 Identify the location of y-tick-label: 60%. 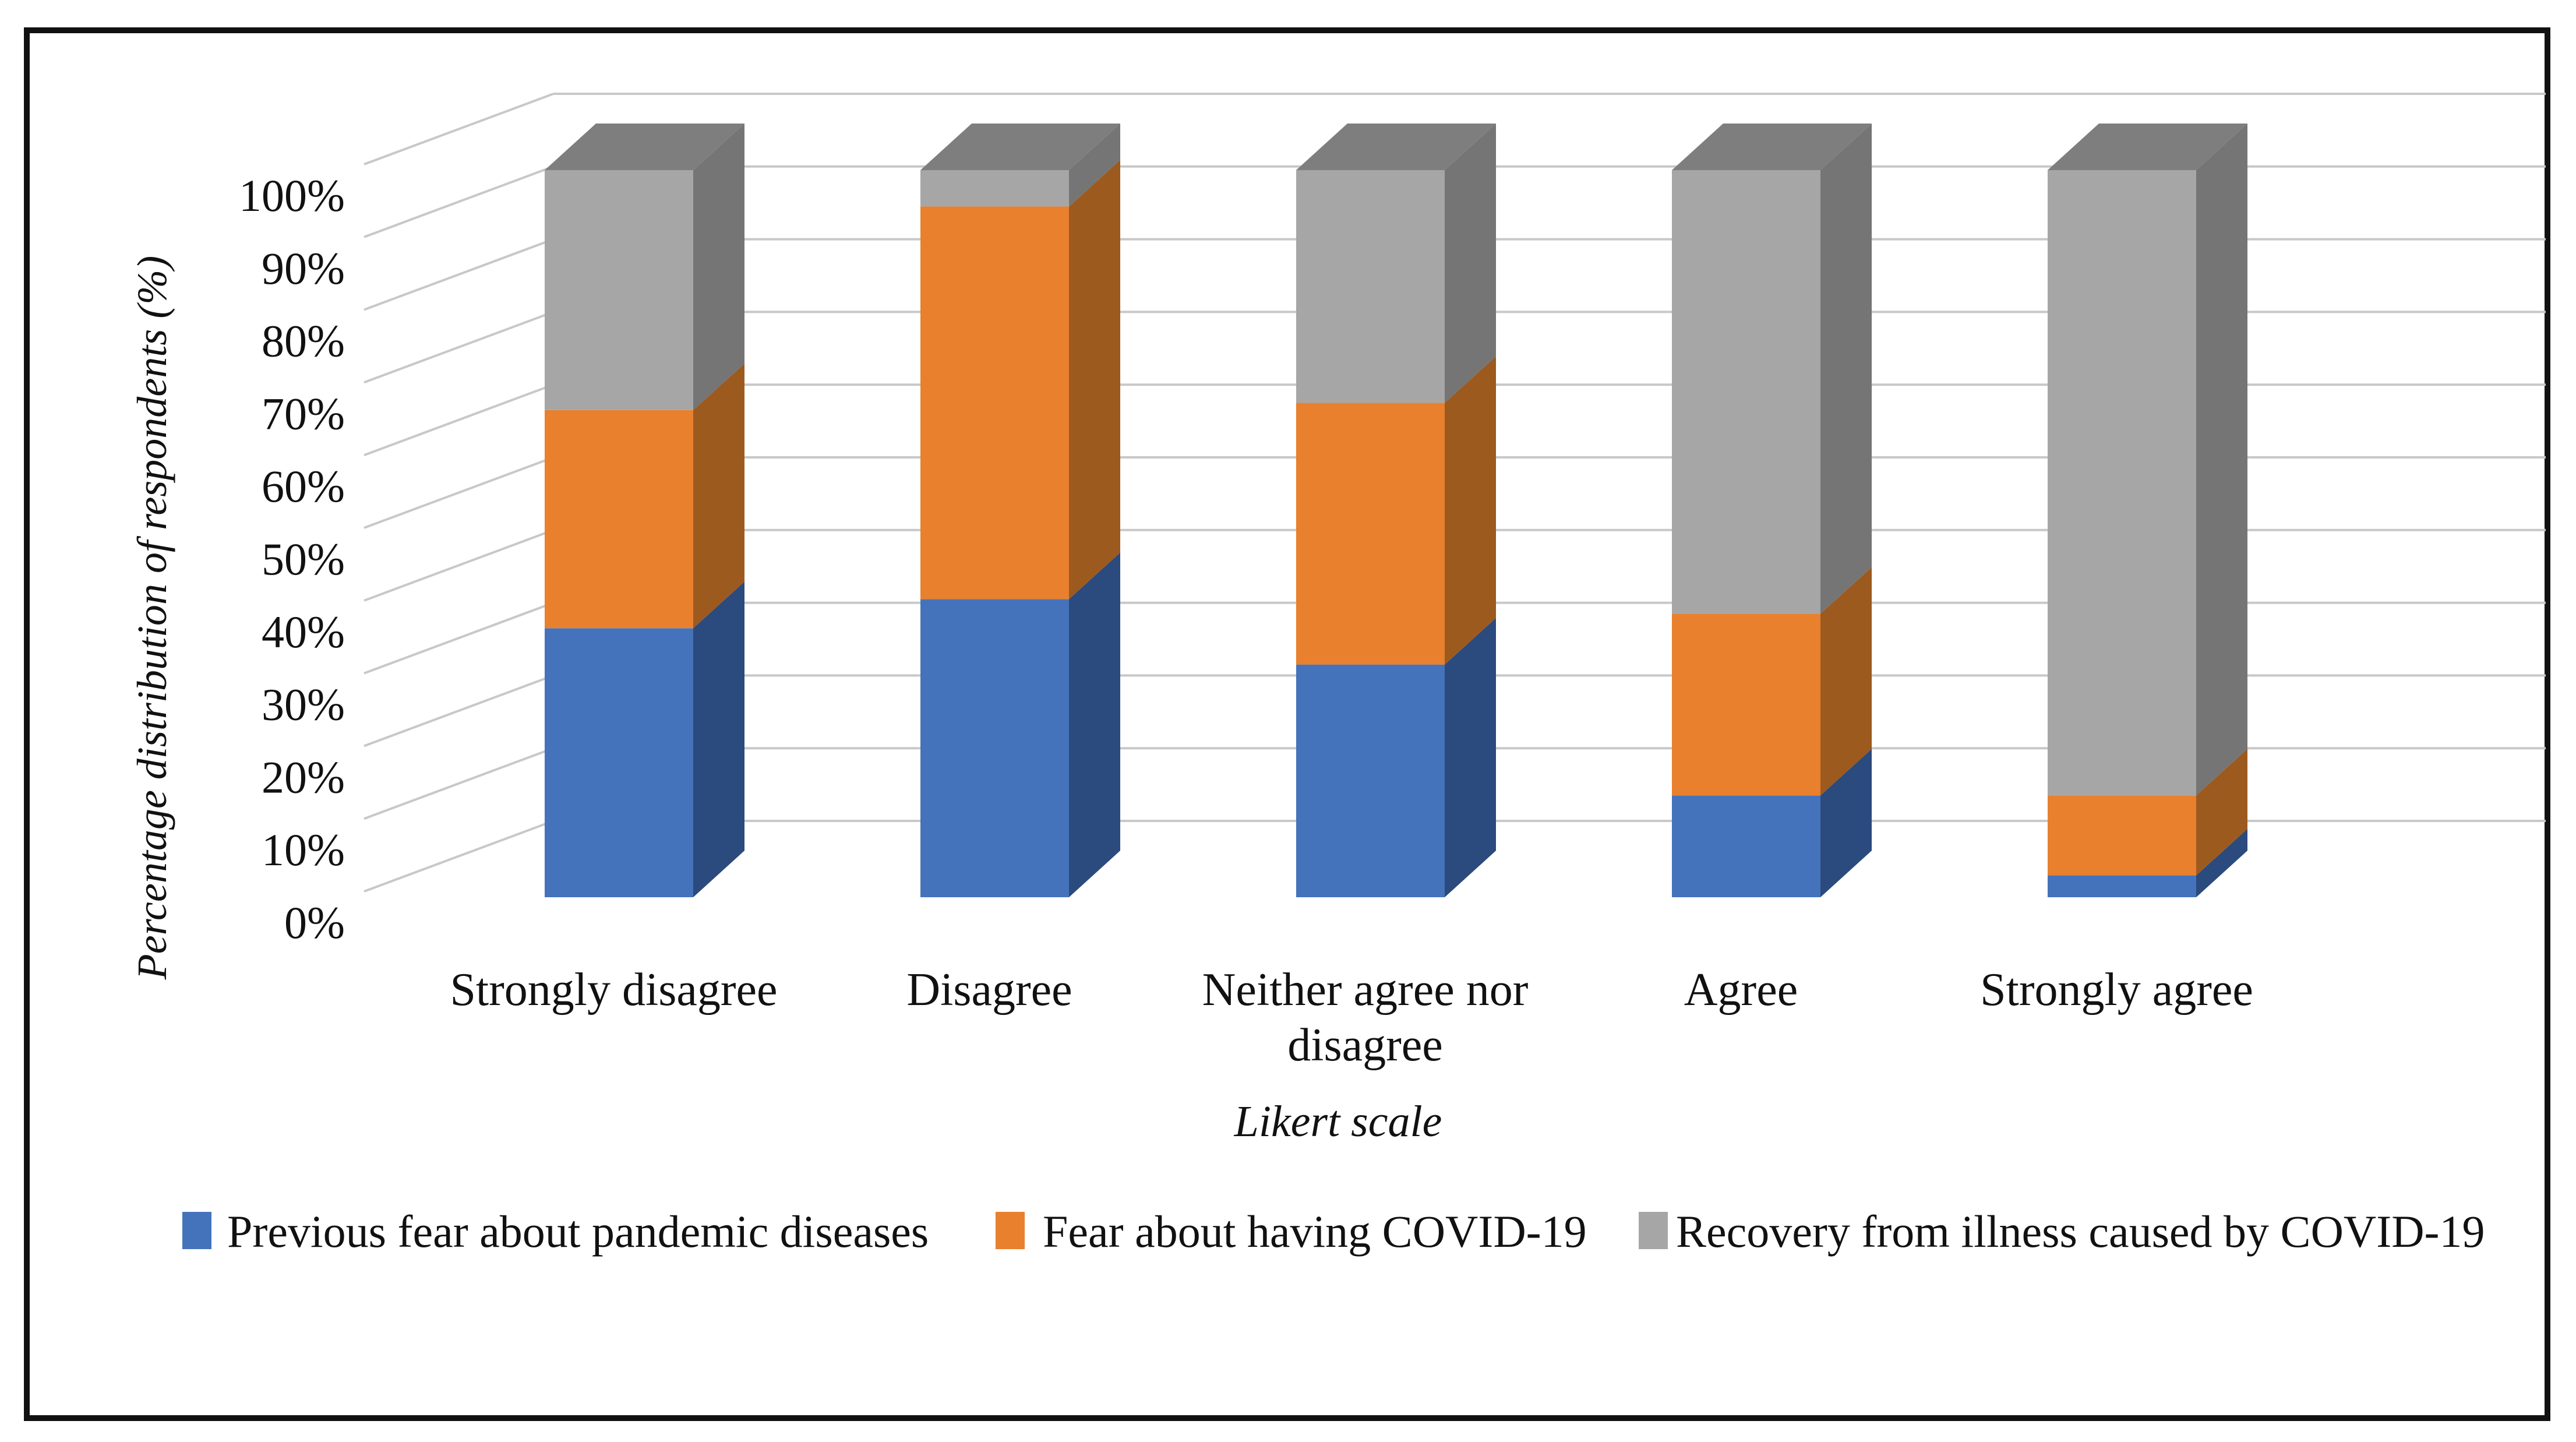
(304, 486).